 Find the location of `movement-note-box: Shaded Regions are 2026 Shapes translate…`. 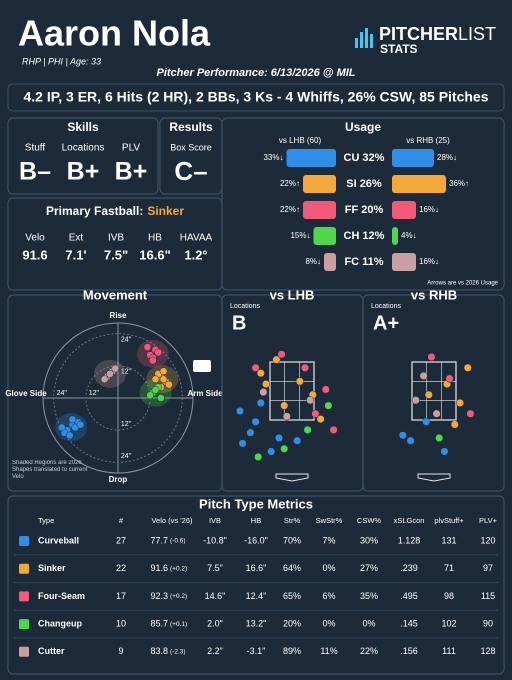

movement-note-box: Shaded Regions are 2026 Shapes translate… is located at coordinates (49, 470).